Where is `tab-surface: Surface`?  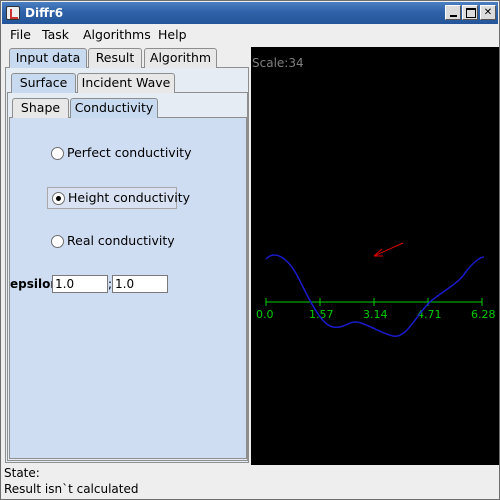
tab-surface: Surface is located at coordinates (43, 83).